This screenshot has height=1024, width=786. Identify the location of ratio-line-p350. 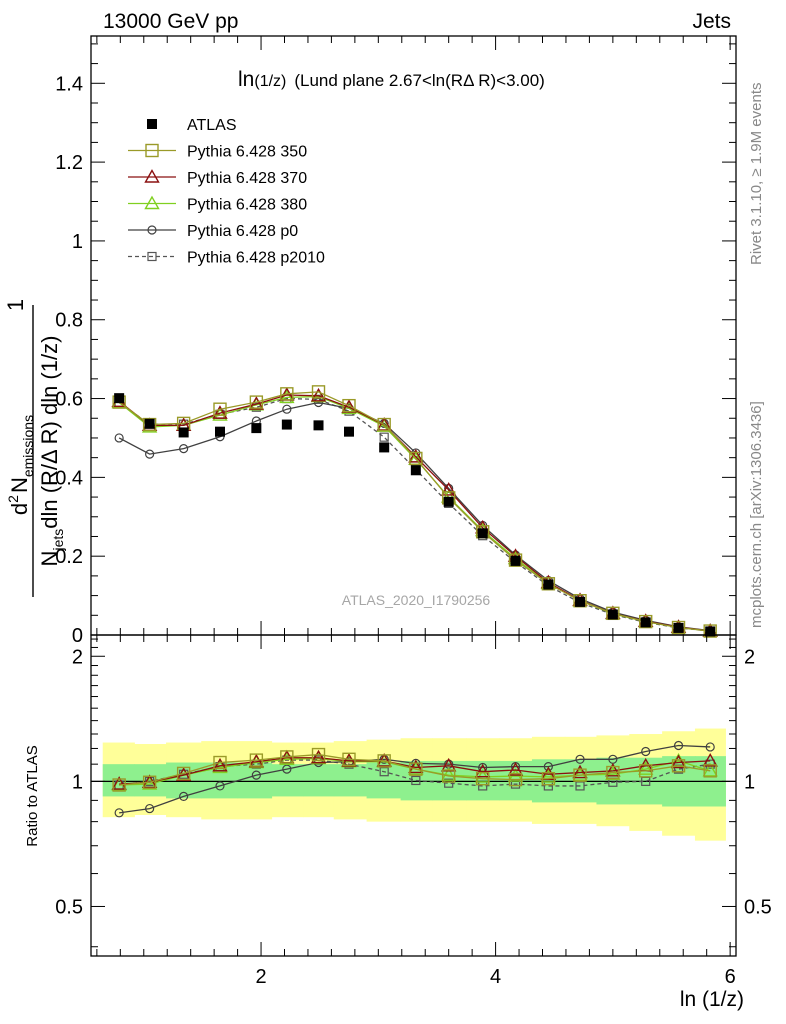
(415, 769).